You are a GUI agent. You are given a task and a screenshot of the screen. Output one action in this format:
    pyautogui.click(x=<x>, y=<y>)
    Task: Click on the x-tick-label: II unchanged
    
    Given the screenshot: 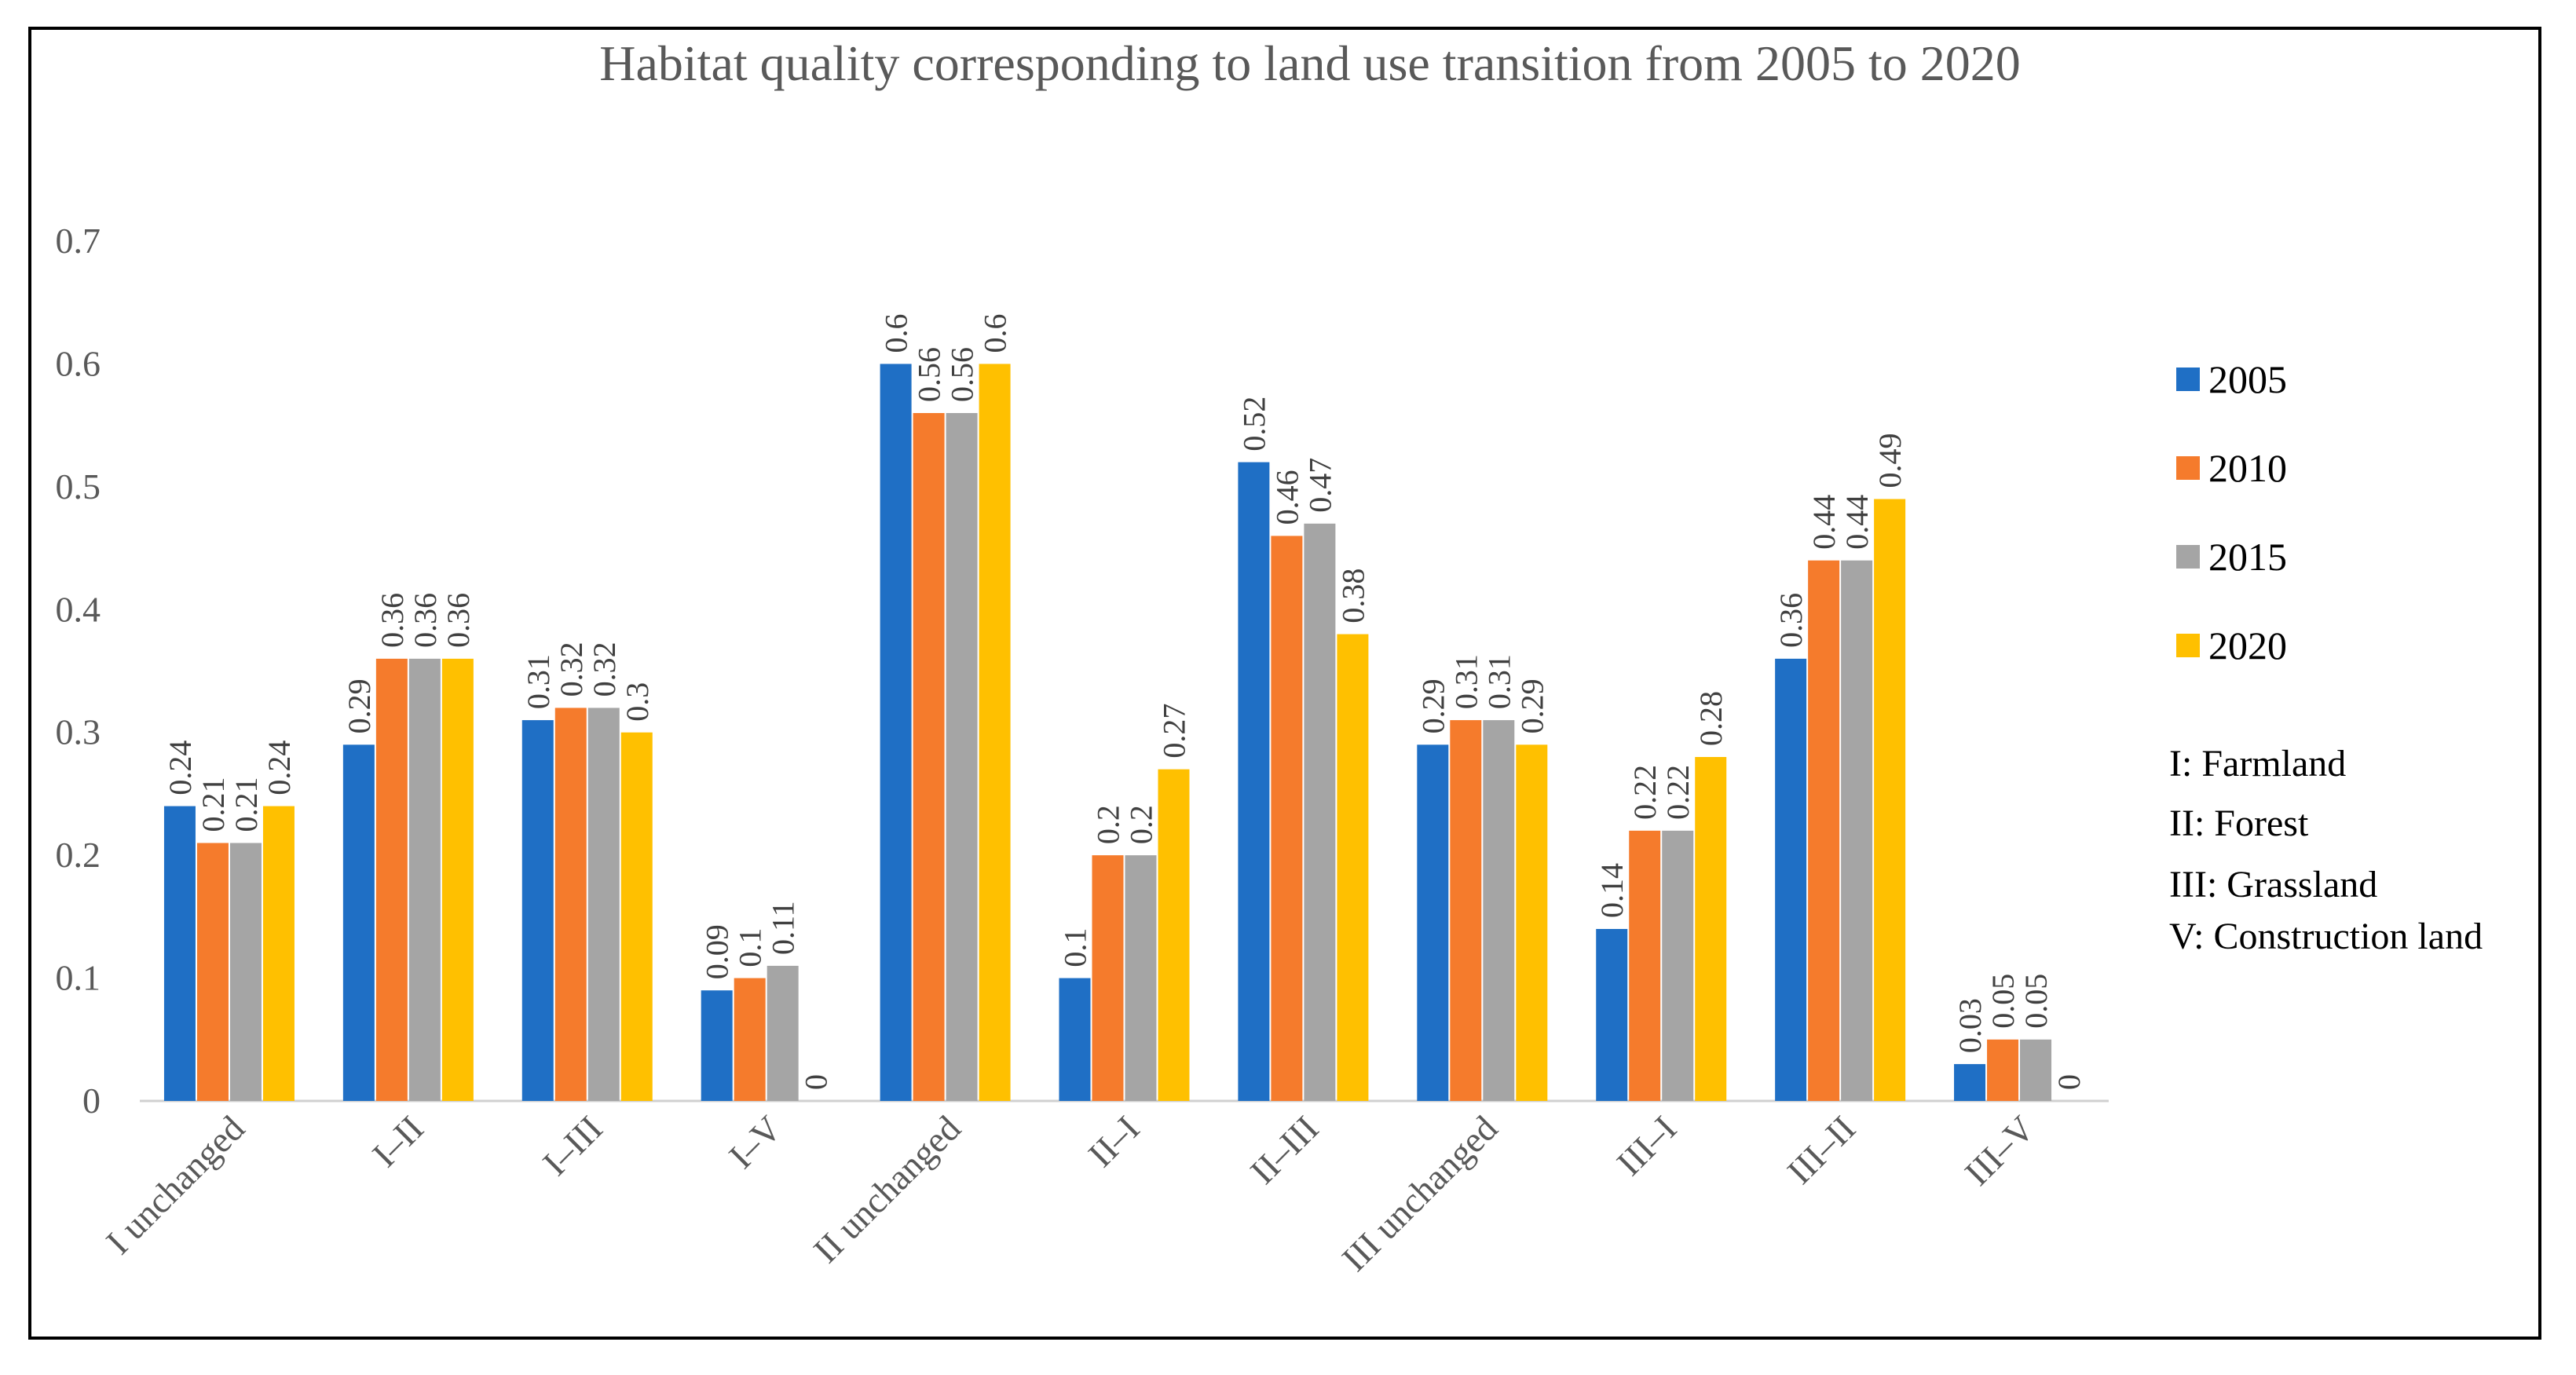 What is the action you would take?
    pyautogui.click(x=887, y=1189)
    